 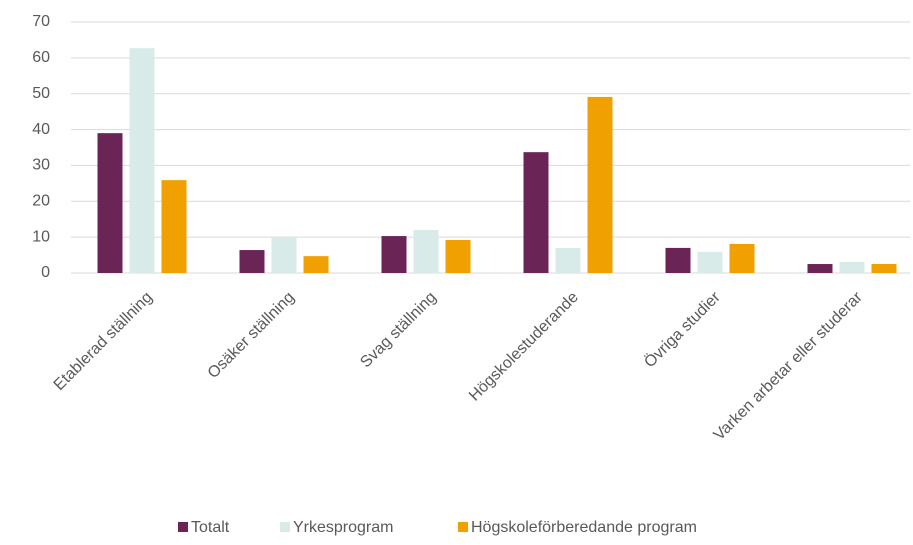 I want to click on y-tick-label: 10, so click(x=41, y=236).